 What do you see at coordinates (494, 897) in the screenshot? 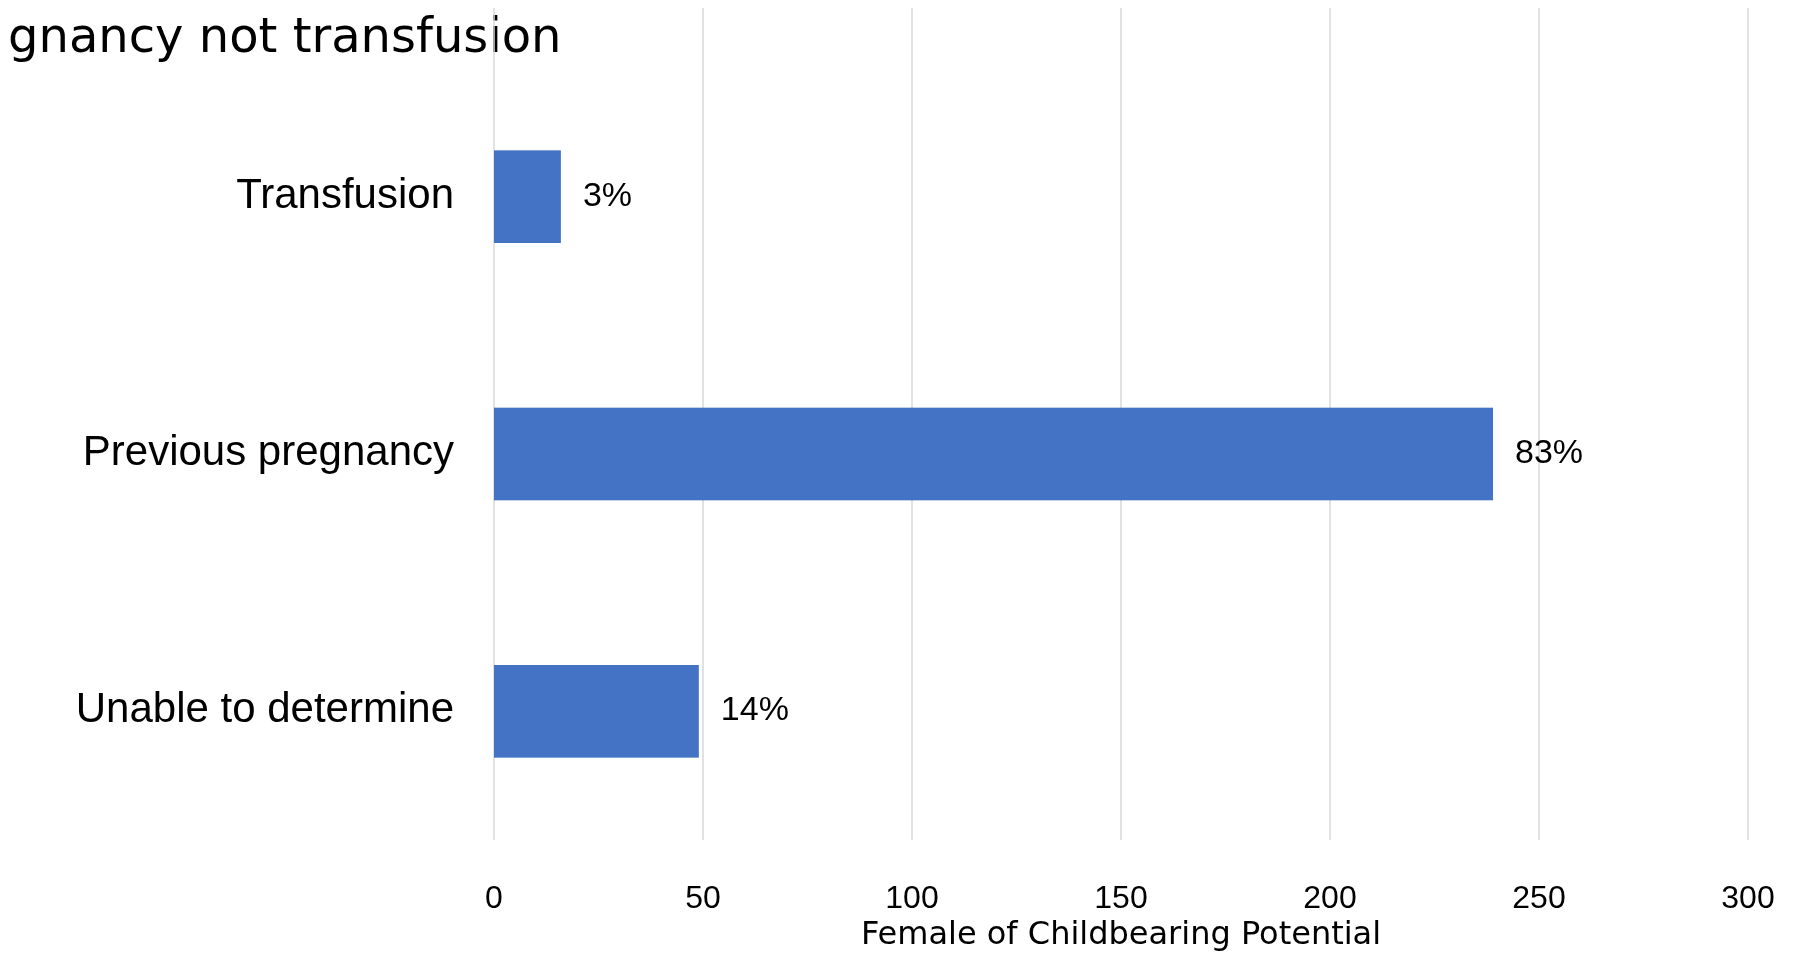
I see `x-tick-label: 0` at bounding box center [494, 897].